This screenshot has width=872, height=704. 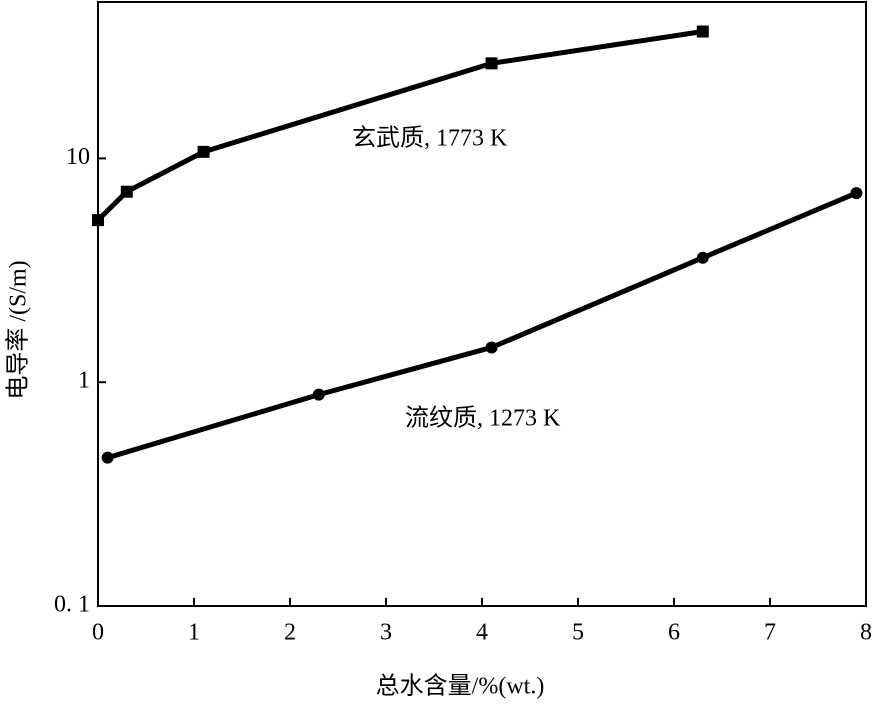 What do you see at coordinates (18, 329) in the screenshot?
I see `y-axis-label: 电导率 /(S/m)` at bounding box center [18, 329].